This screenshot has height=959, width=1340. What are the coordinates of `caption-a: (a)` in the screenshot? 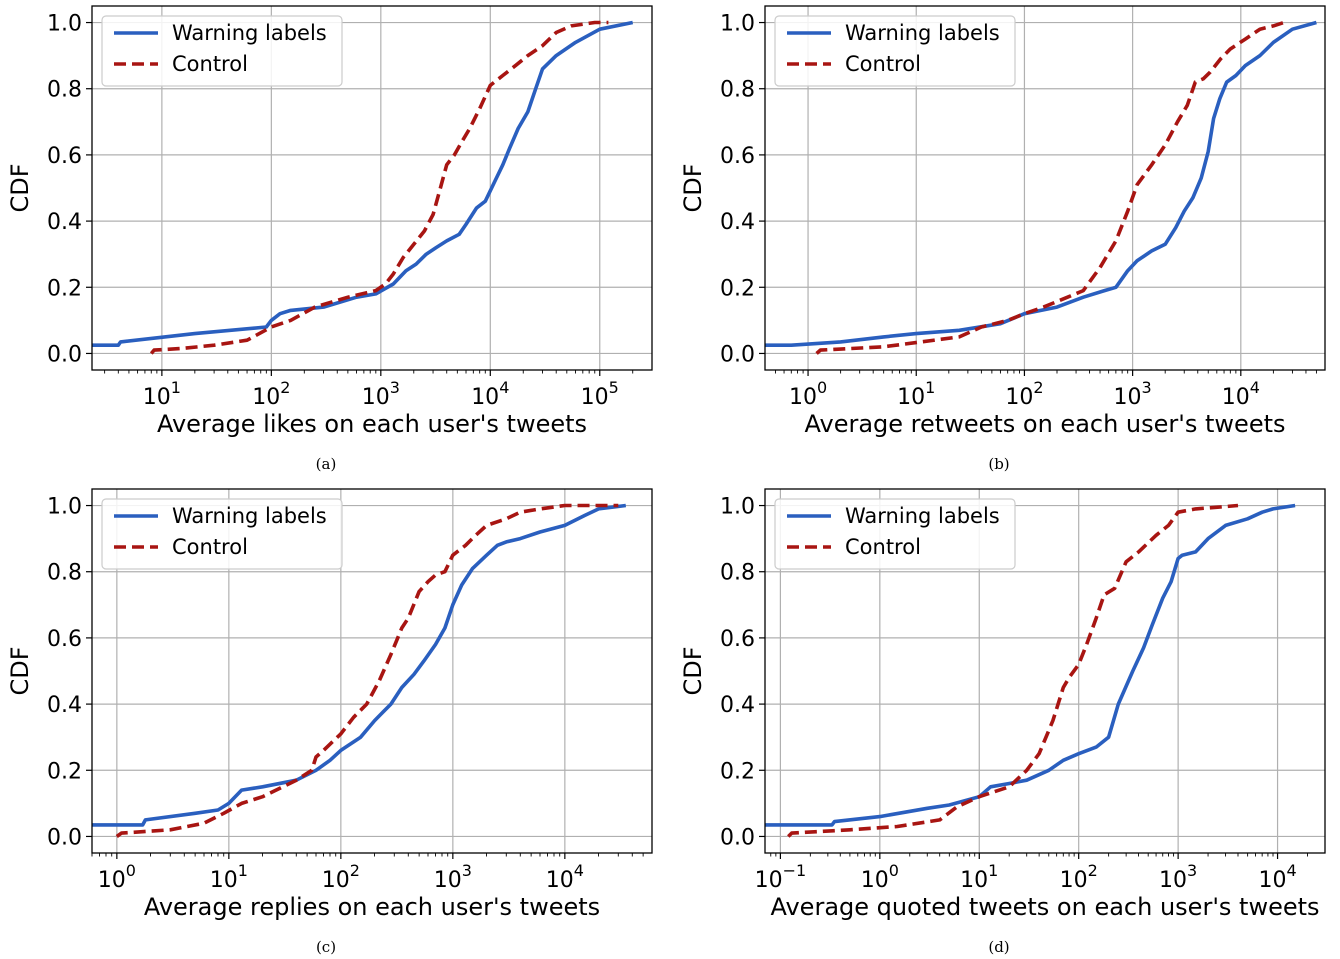 It's located at (326, 464).